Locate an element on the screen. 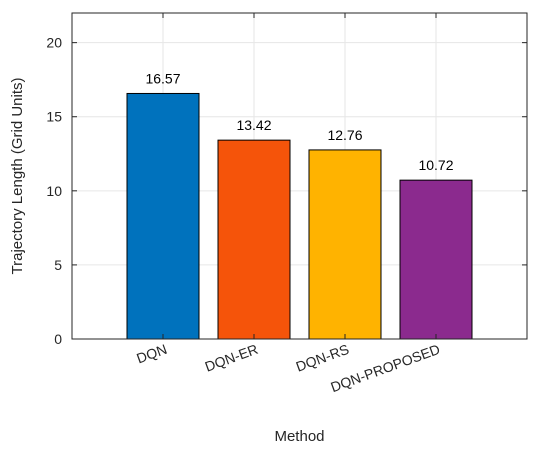 Image resolution: width=550 pixels, height=450 pixels. data-label: 16.57 is located at coordinates (162, 78).